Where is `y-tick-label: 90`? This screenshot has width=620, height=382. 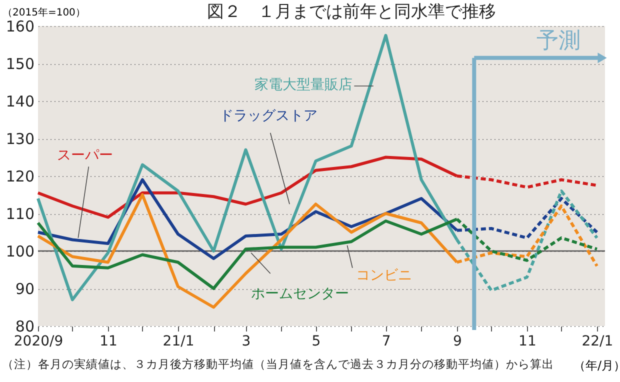 y-tick-label: 90 is located at coordinates (24, 289).